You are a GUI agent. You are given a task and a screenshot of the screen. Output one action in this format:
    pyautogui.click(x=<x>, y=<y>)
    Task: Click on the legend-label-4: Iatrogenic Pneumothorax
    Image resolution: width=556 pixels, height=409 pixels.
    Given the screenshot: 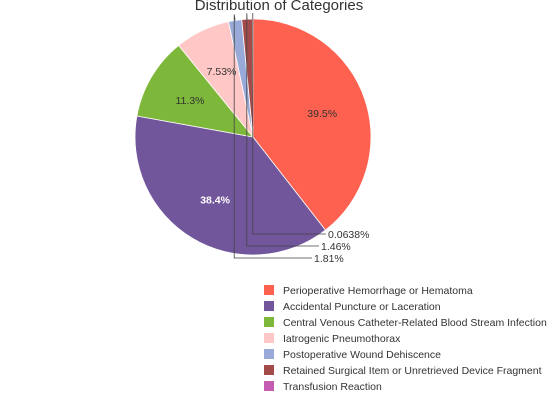 What is the action you would take?
    pyautogui.click(x=342, y=339)
    